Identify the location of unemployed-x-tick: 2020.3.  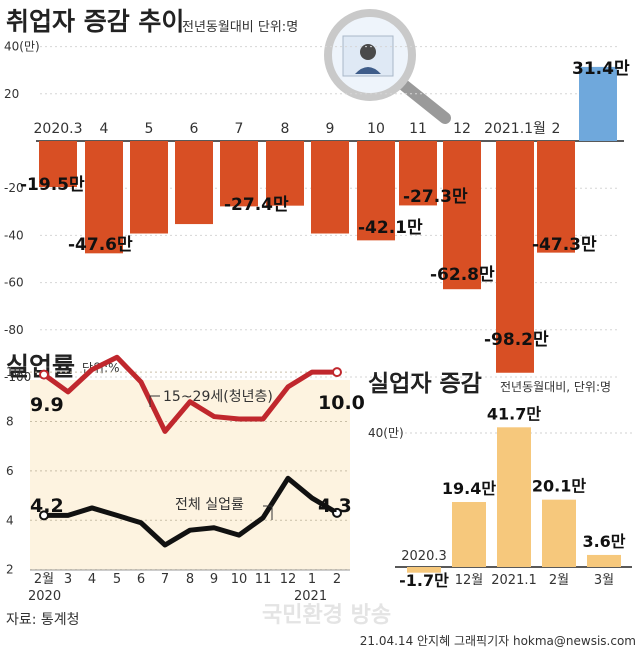
(424, 556).